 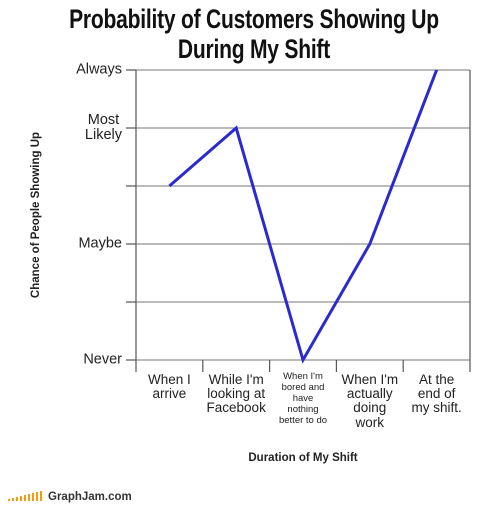 I want to click on x-tick-label: At the end of my shift., so click(x=436, y=394).